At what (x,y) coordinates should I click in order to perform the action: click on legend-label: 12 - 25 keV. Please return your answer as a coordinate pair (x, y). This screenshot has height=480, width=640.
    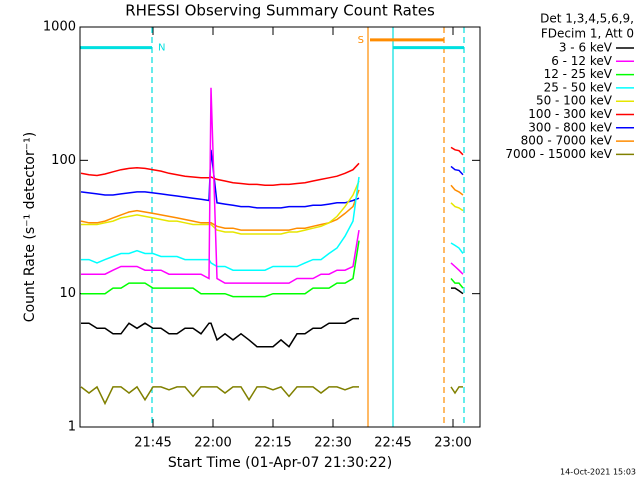
    Looking at the image, I should click on (578, 74).